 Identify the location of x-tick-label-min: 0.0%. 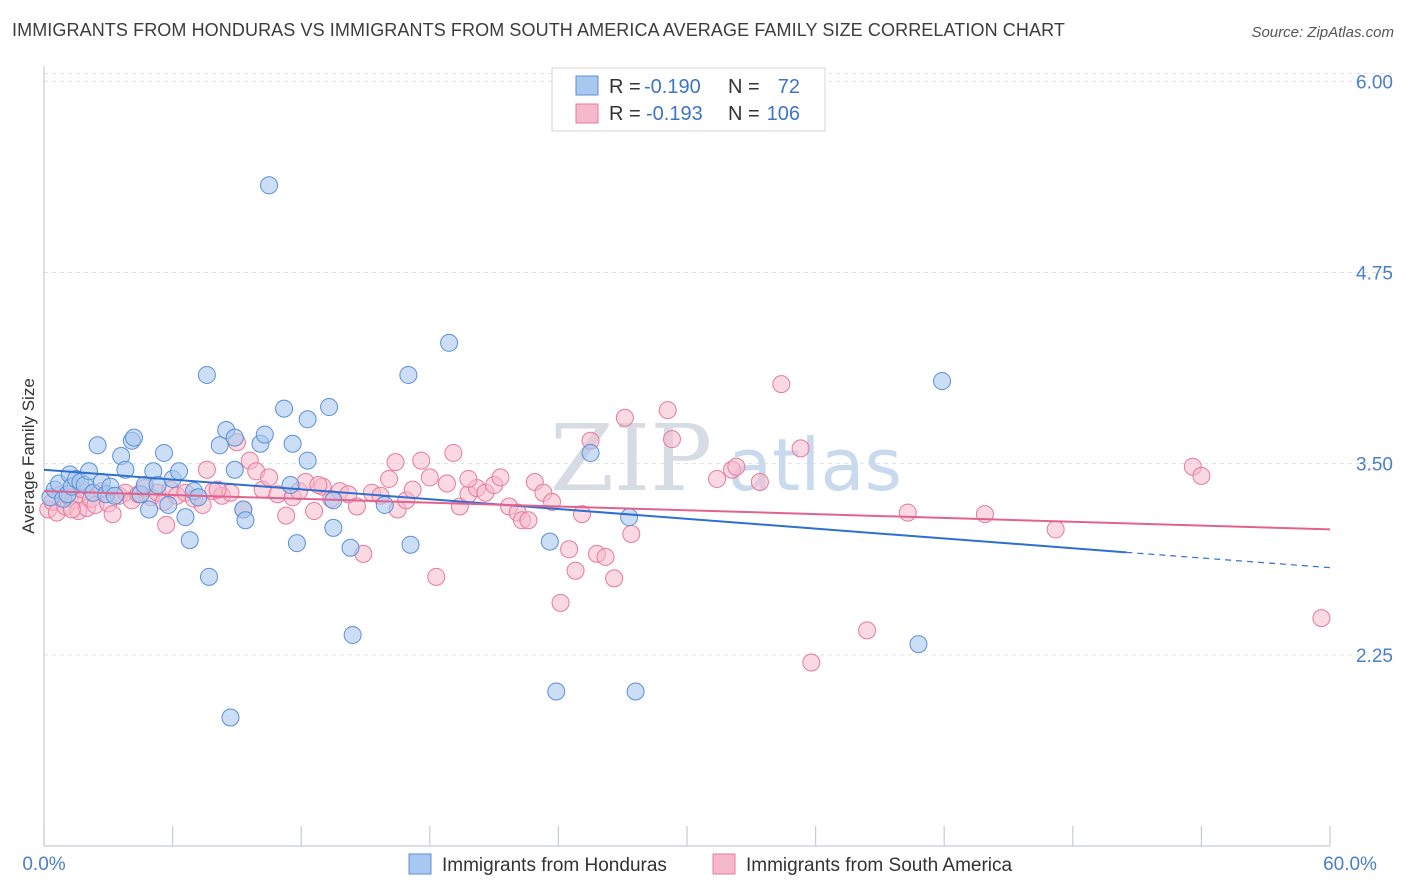
(43, 864).